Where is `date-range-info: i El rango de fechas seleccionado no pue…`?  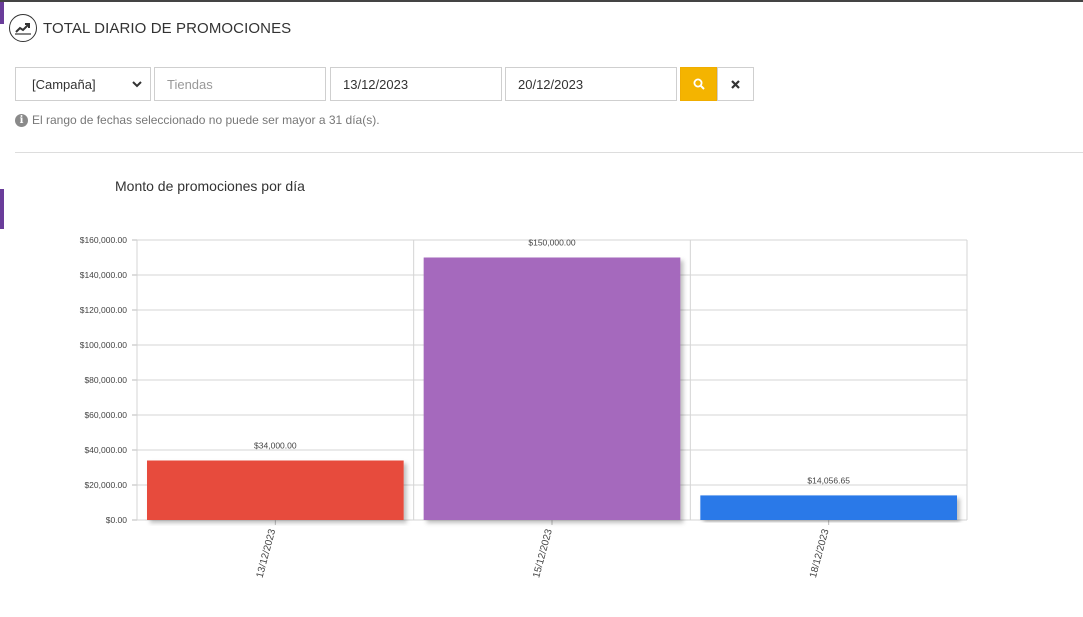 date-range-info: i El rango de fechas seleccionado no pue… is located at coordinates (197, 120).